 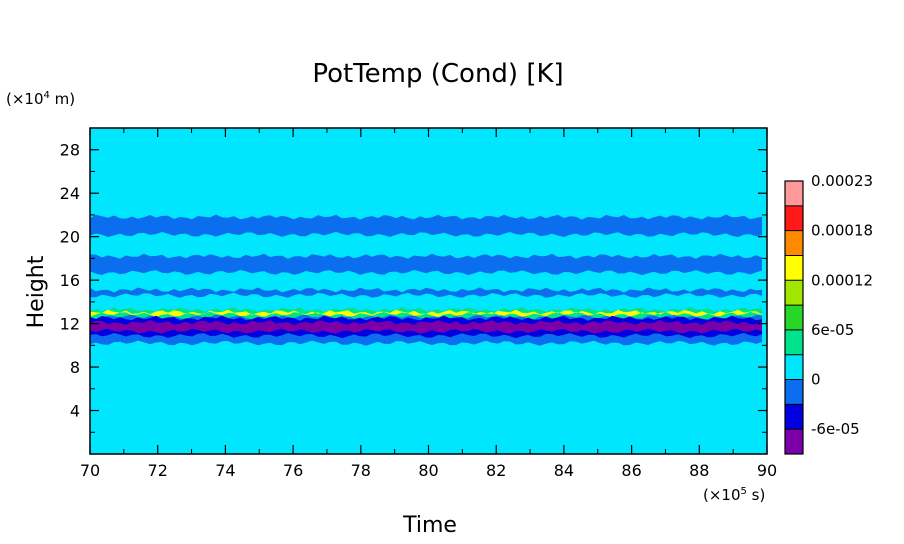 What do you see at coordinates (428, 470) in the screenshot?
I see `x-tick-label: 80` at bounding box center [428, 470].